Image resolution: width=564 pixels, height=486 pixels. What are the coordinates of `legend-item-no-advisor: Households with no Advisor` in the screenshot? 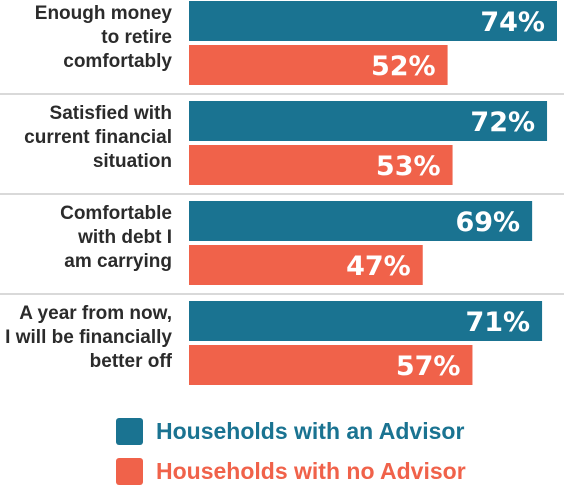 It's located at (291, 471).